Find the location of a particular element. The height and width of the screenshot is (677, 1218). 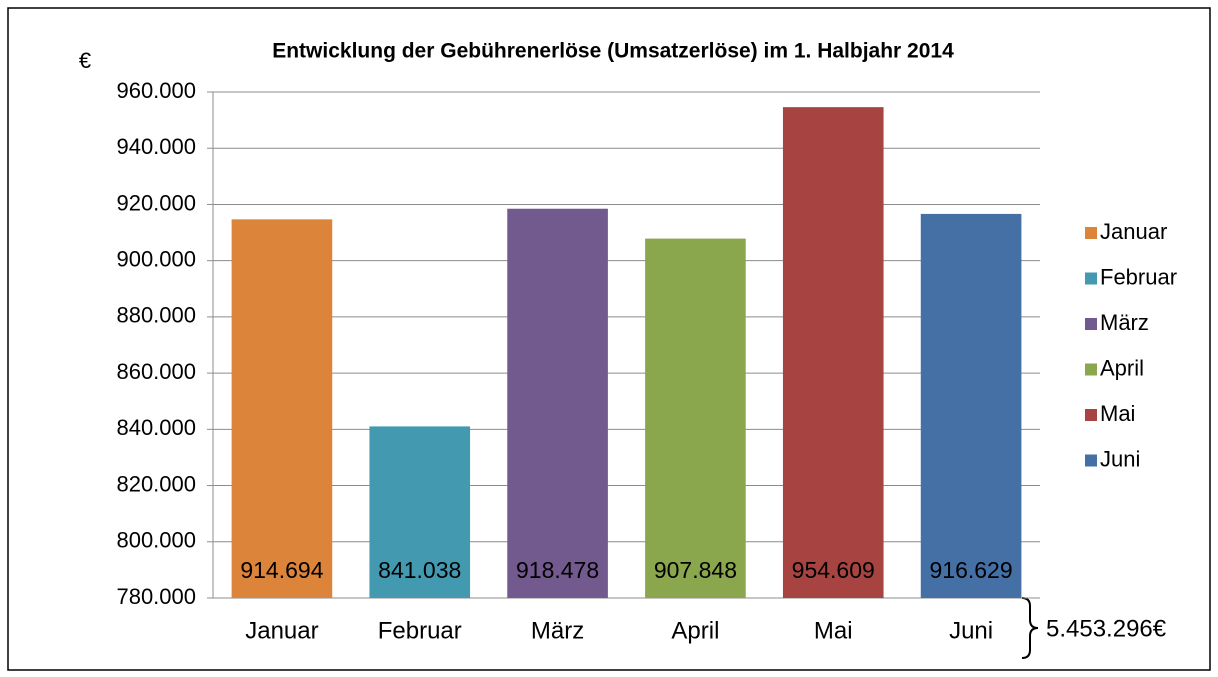

brace is located at coordinates (1030, 628).